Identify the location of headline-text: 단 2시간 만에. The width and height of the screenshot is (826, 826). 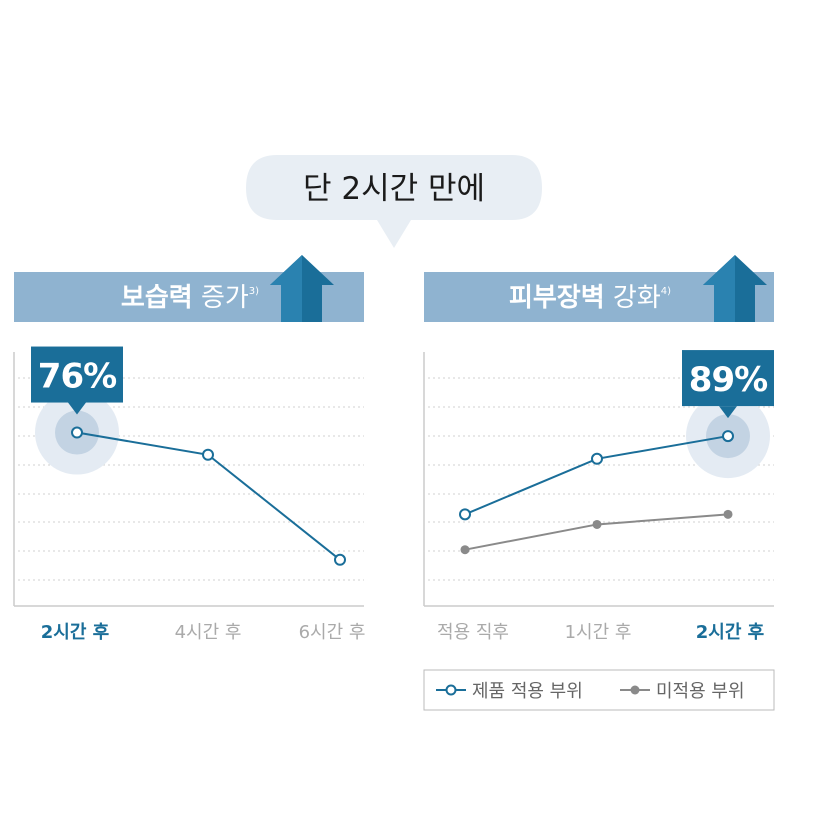
(394, 189).